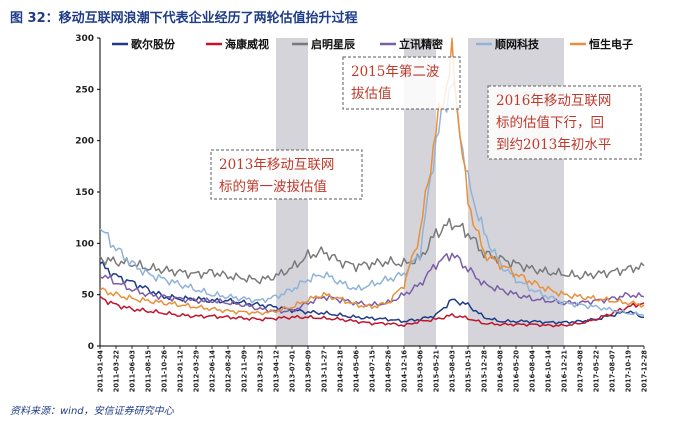 This screenshot has width=699, height=423. What do you see at coordinates (197, 371) in the screenshot?
I see `x-tick-label: 2012-03-29` at bounding box center [197, 371].